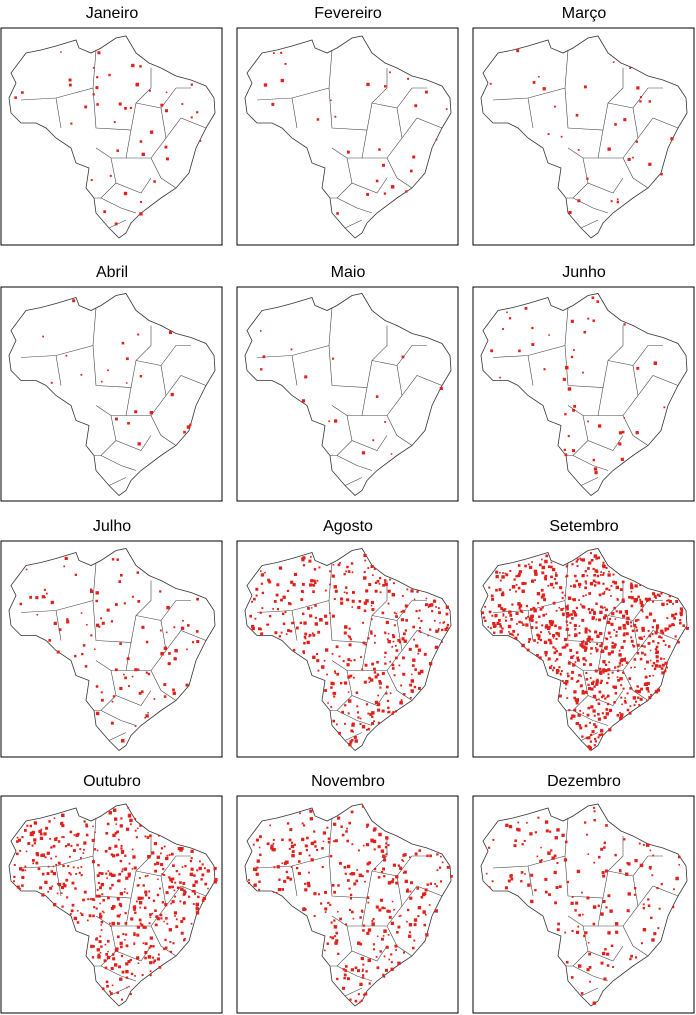 The width and height of the screenshot is (696, 1015). I want to click on panel-title: Junho, so click(584, 272).